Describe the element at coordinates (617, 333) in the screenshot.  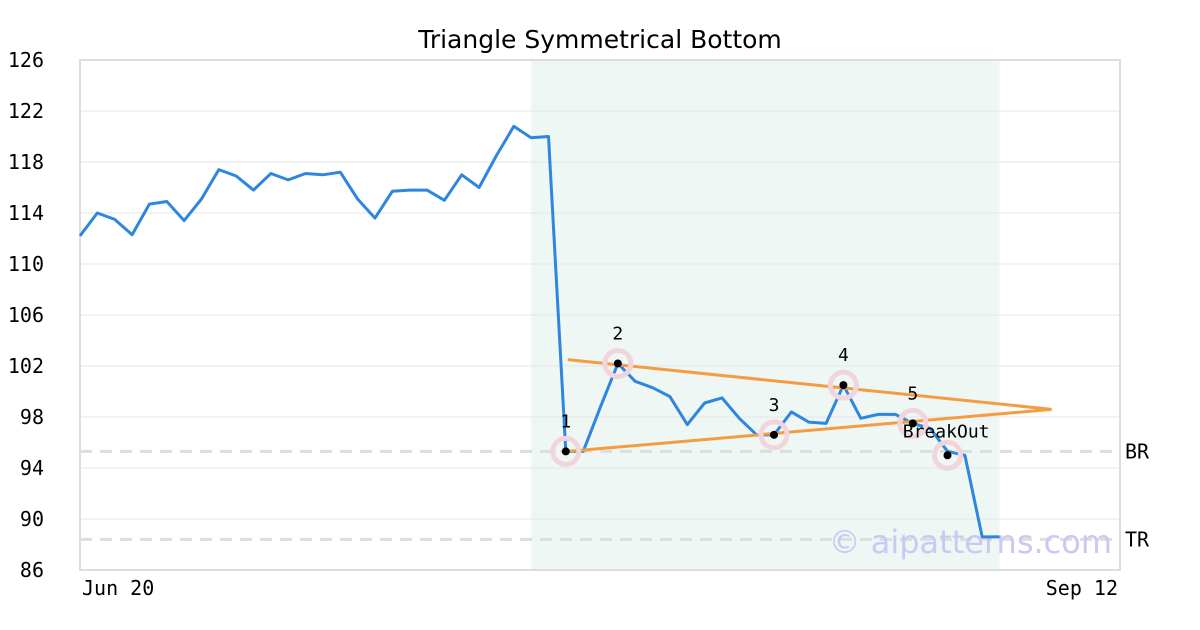
I see `pivot-label: 2` at that location.